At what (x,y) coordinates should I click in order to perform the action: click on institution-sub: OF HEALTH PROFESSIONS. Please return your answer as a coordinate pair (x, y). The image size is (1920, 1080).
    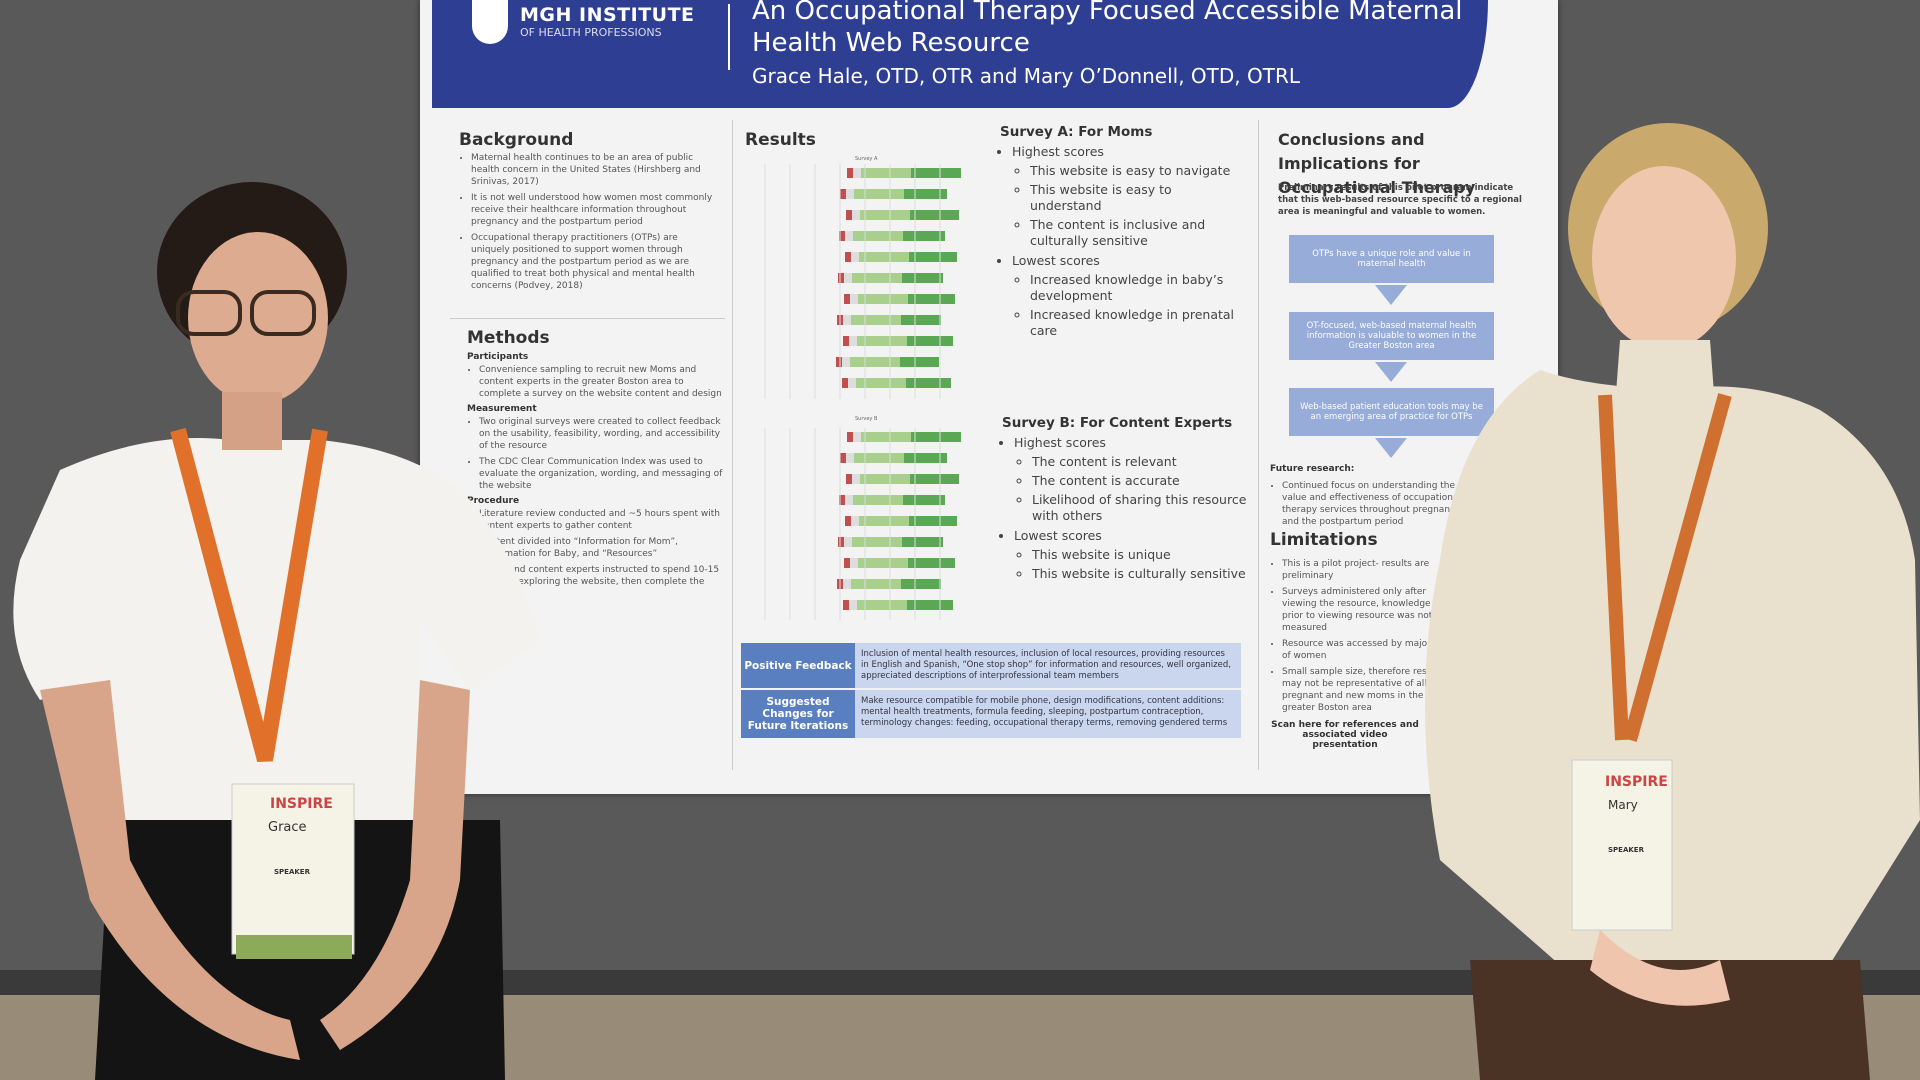
    Looking at the image, I should click on (591, 32).